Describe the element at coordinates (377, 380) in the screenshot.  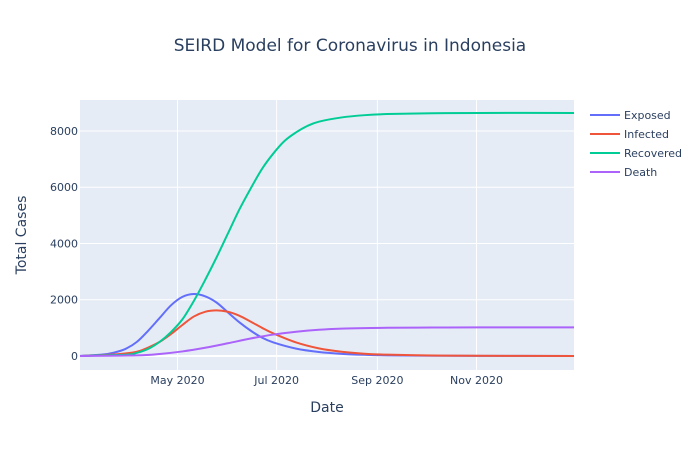
I see `x-tick-label: Sep 2020` at that location.